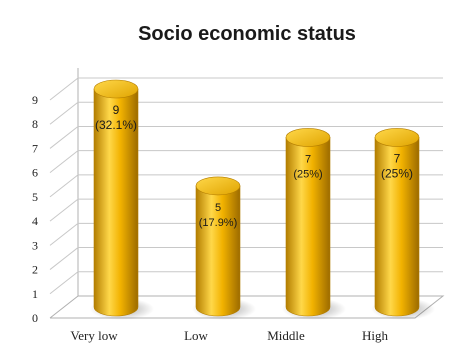 Image resolution: width=460 pixels, height=355 pixels. I want to click on y-tick-label: 8, so click(35, 124).